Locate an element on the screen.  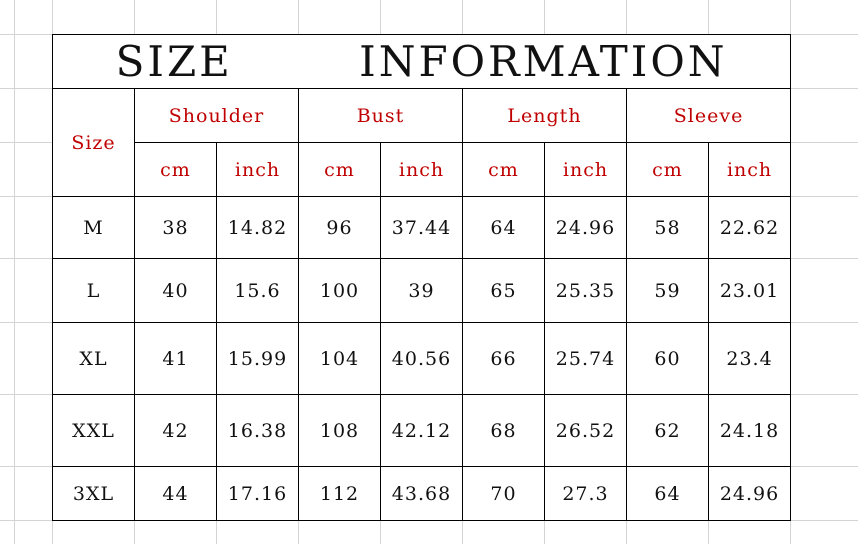
value-cell: 96 is located at coordinates (339, 227).